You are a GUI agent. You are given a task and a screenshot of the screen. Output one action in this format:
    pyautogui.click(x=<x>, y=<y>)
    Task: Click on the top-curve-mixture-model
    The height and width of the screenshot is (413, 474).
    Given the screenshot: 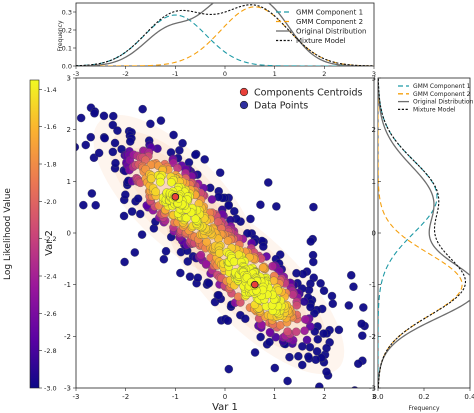 What is the action you would take?
    pyautogui.click(x=225, y=35)
    